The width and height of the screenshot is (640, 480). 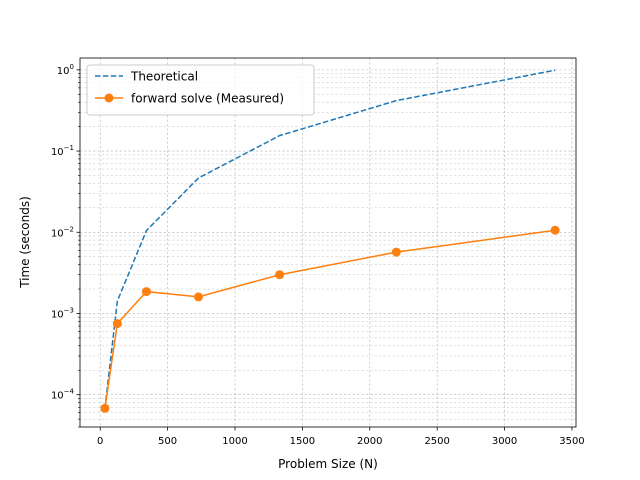 I want to click on legend-box, so click(x=200, y=90).